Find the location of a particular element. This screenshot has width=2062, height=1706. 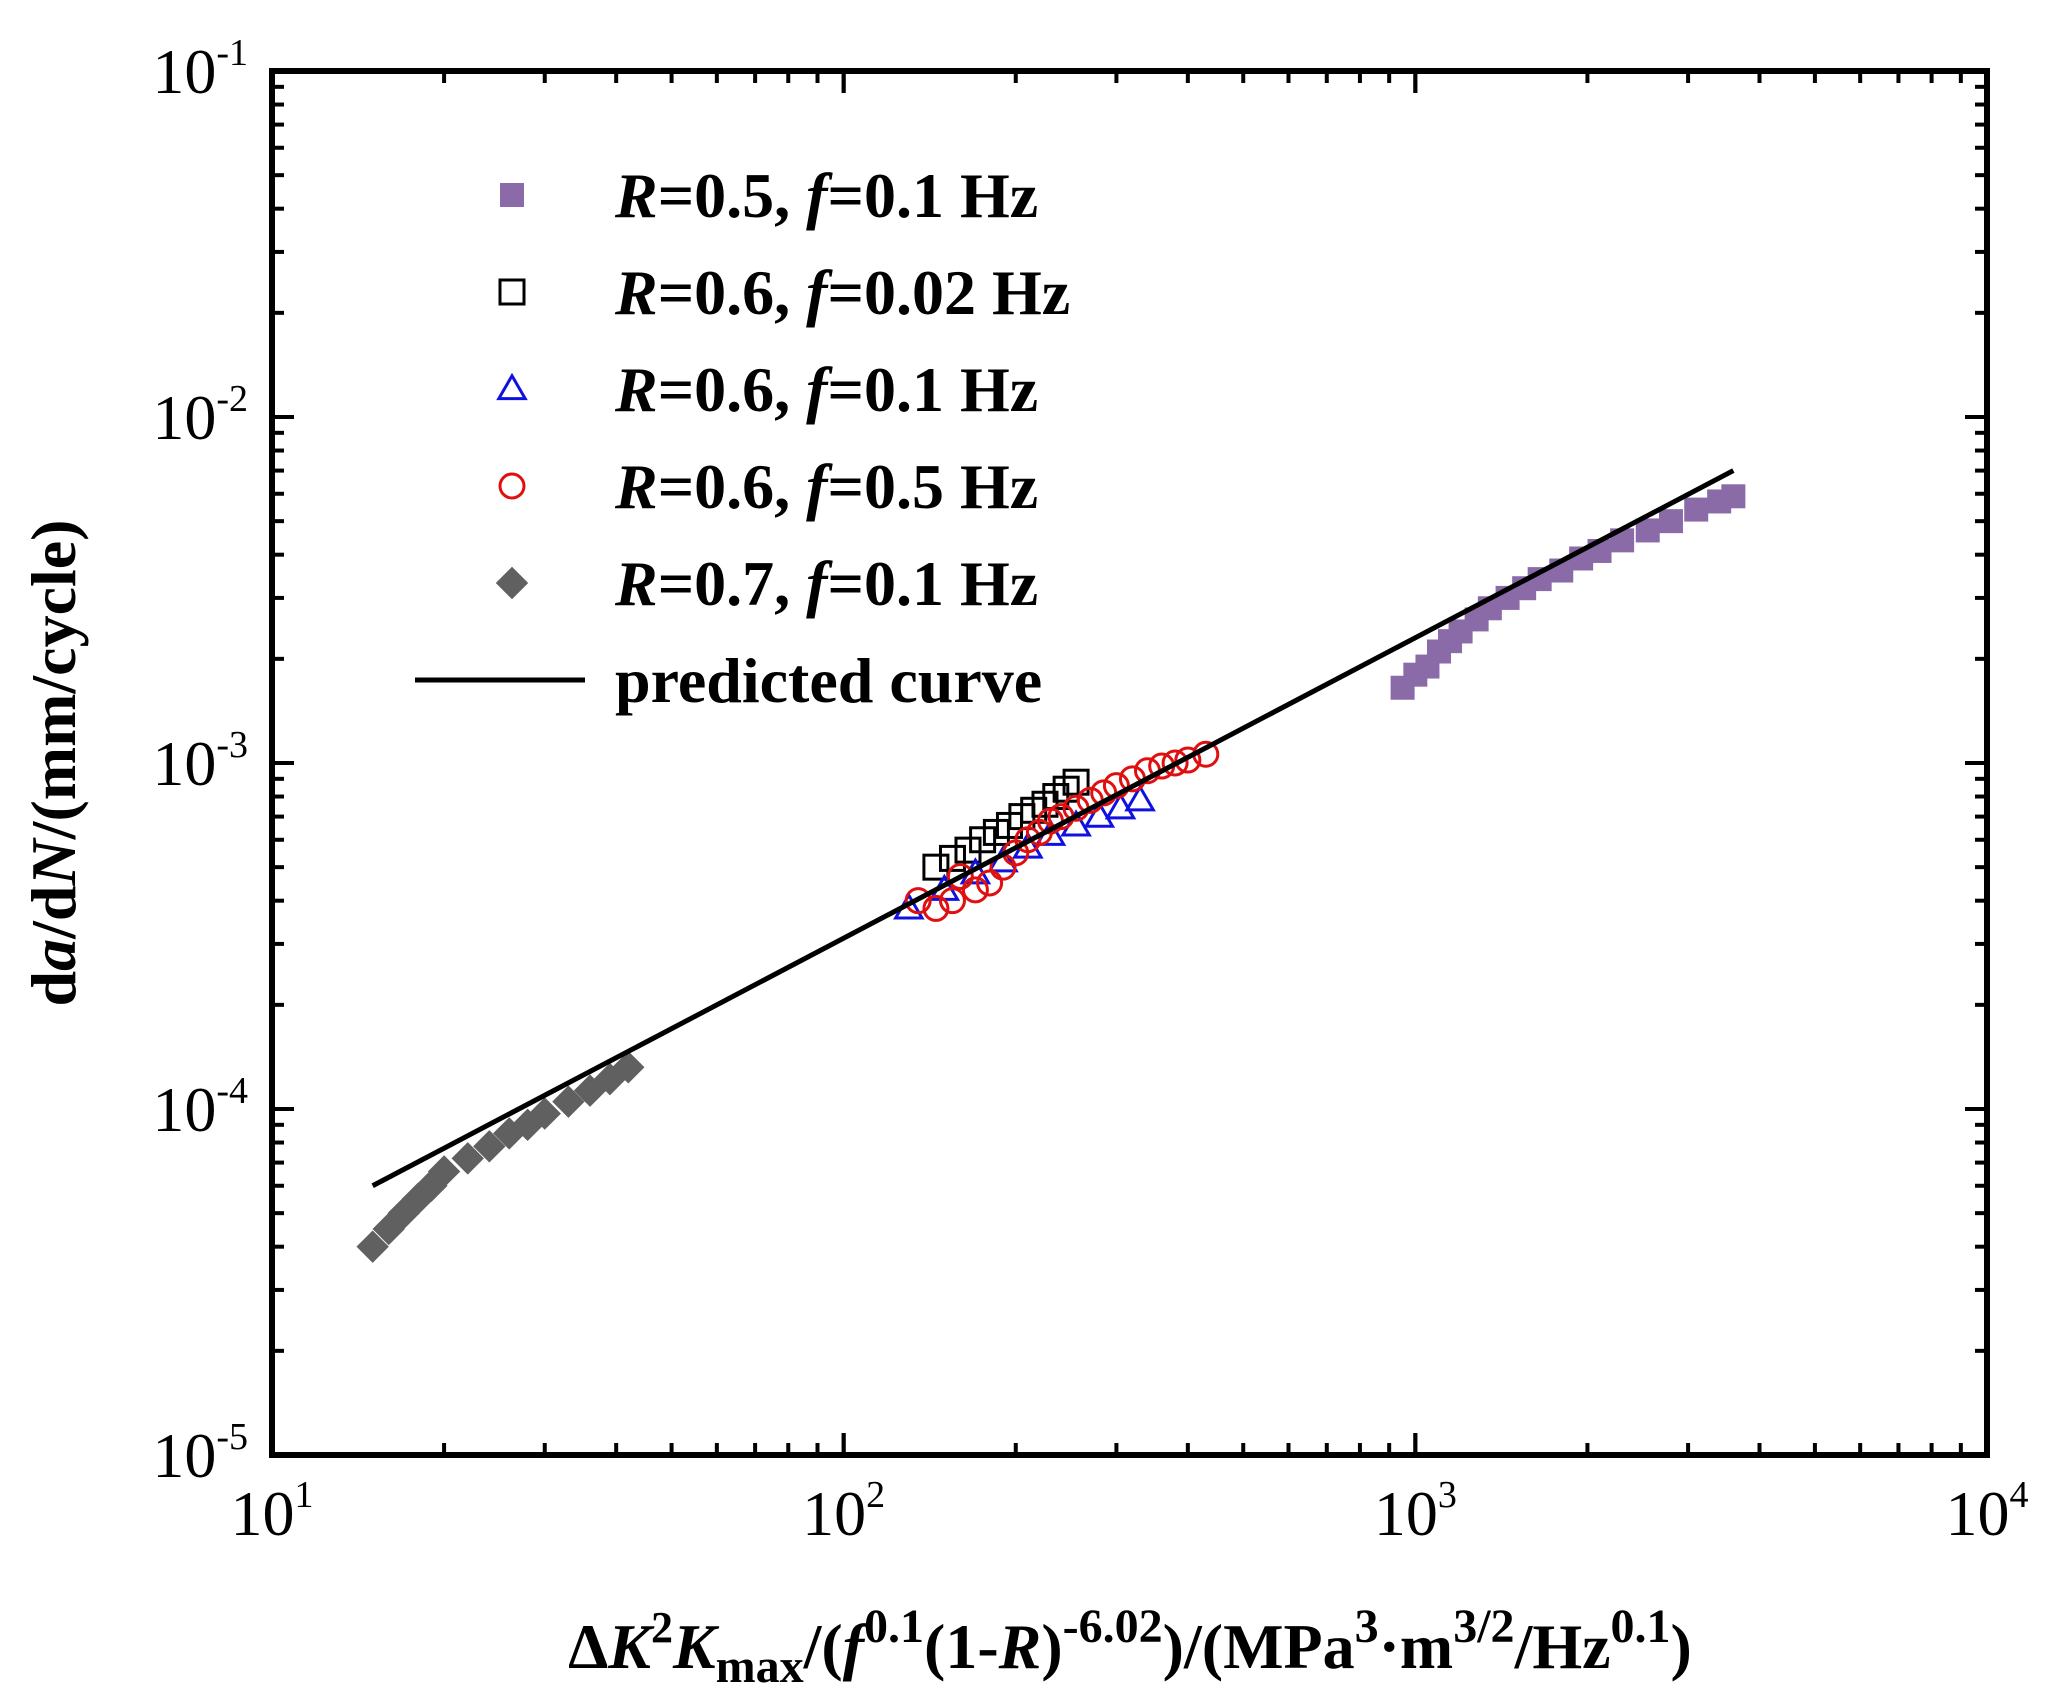

legend-item: R=0.6, f=0.1 Hz is located at coordinates (767, 389).